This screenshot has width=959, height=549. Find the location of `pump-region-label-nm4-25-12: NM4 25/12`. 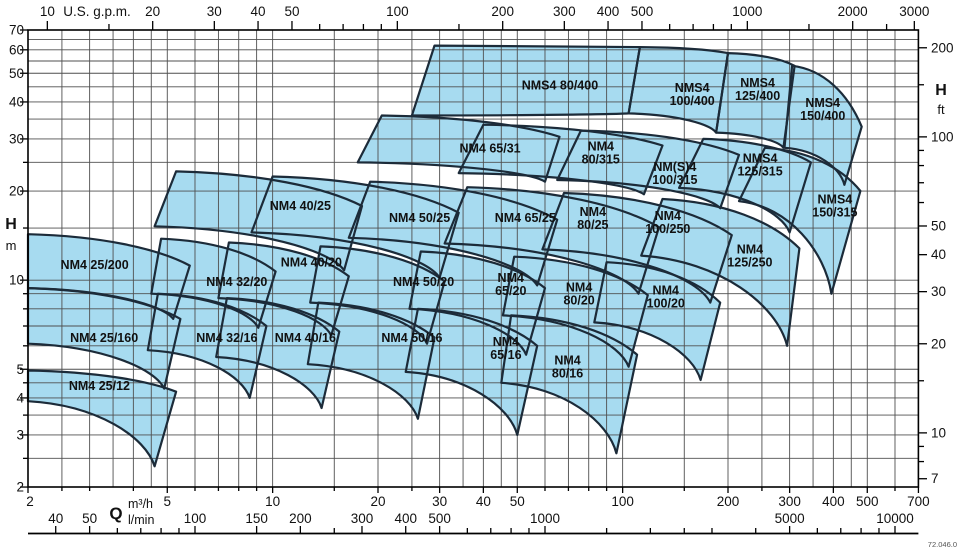

pump-region-label-nm4-25-12: NM4 25/12 is located at coordinates (99, 386).